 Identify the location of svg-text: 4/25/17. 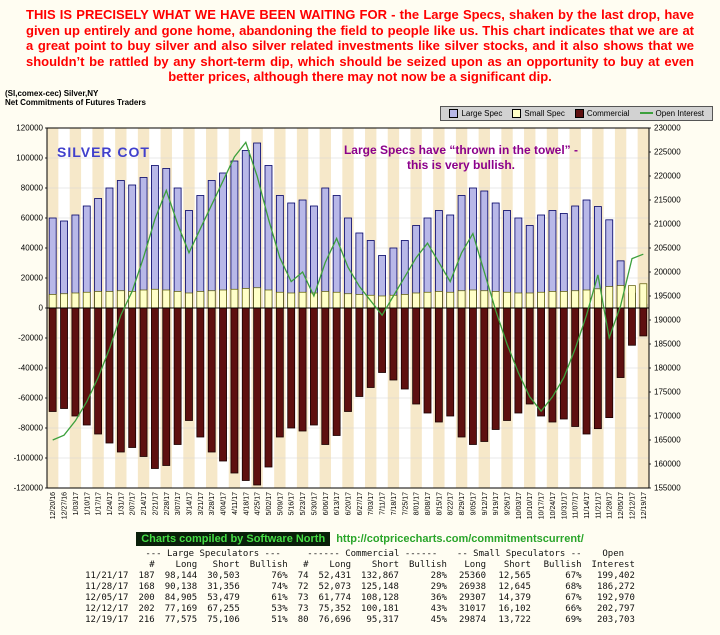
(258, 502).